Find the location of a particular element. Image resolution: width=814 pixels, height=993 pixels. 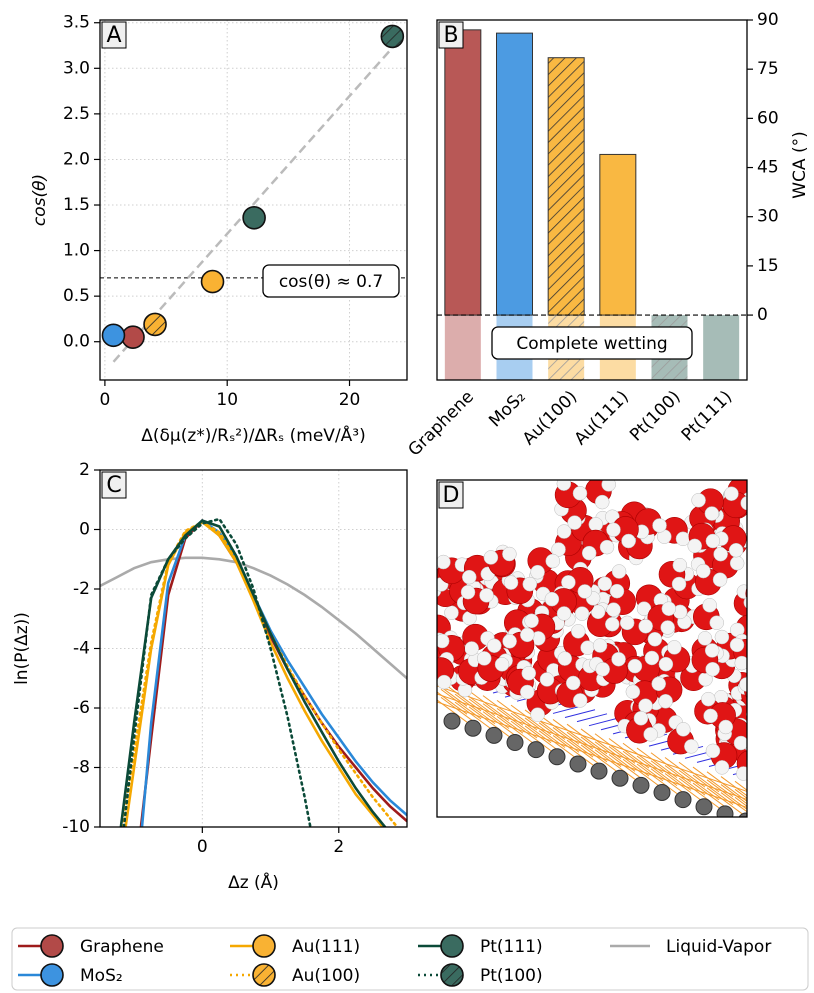

panel-label: D is located at coordinates (451, 495).